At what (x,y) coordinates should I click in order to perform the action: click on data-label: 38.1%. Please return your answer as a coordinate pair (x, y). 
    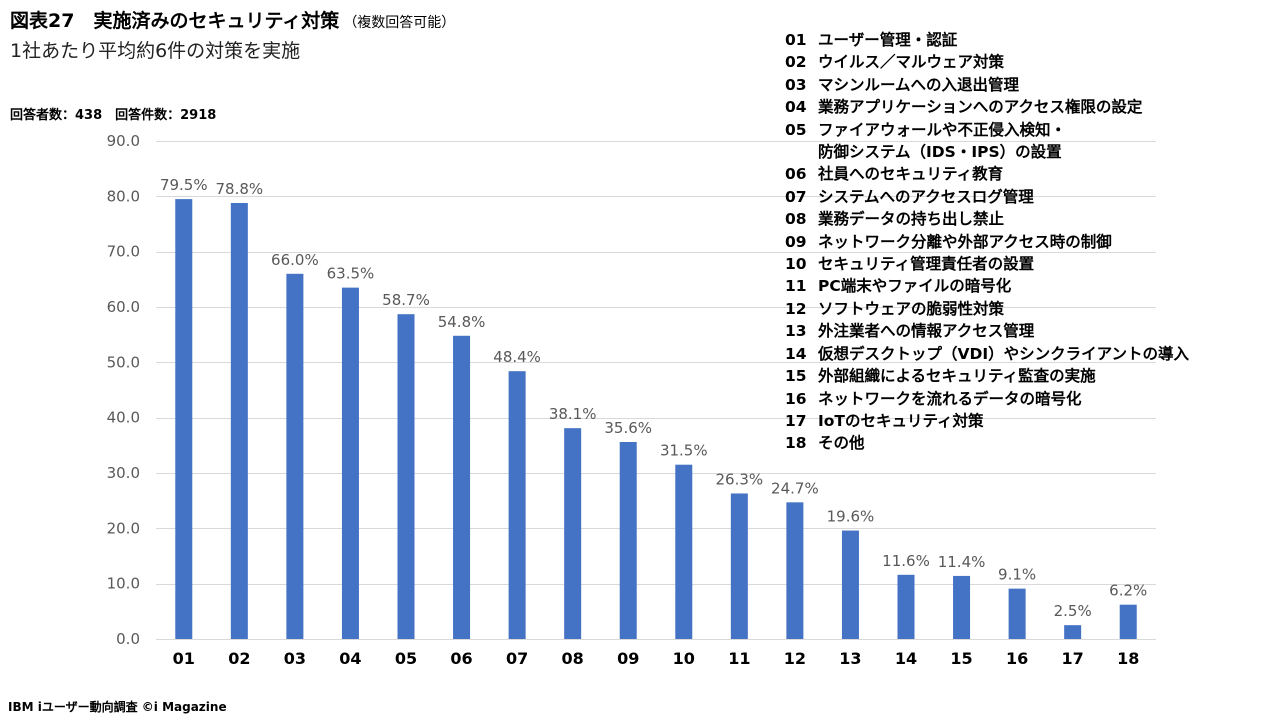
    Looking at the image, I should click on (573, 414).